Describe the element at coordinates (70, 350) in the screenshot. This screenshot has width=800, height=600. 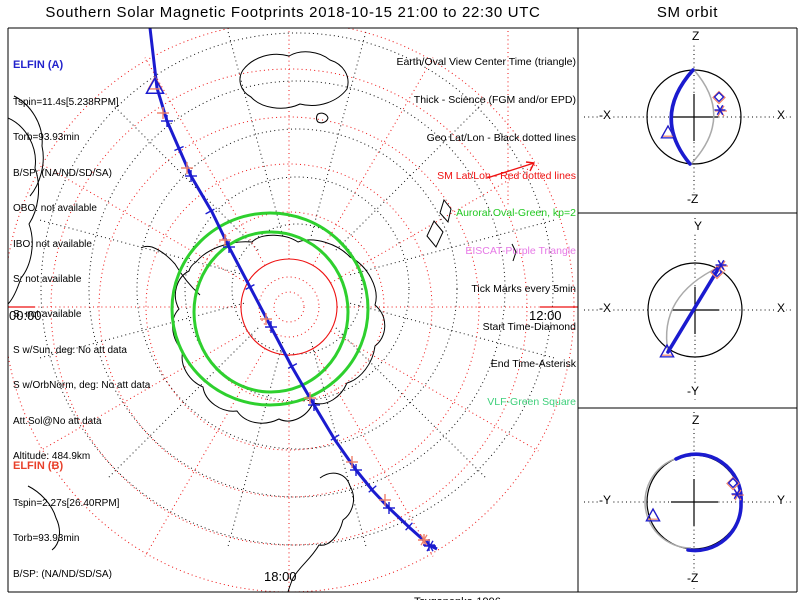
I see `info-line: S w/Sun, deg: No att data` at that location.